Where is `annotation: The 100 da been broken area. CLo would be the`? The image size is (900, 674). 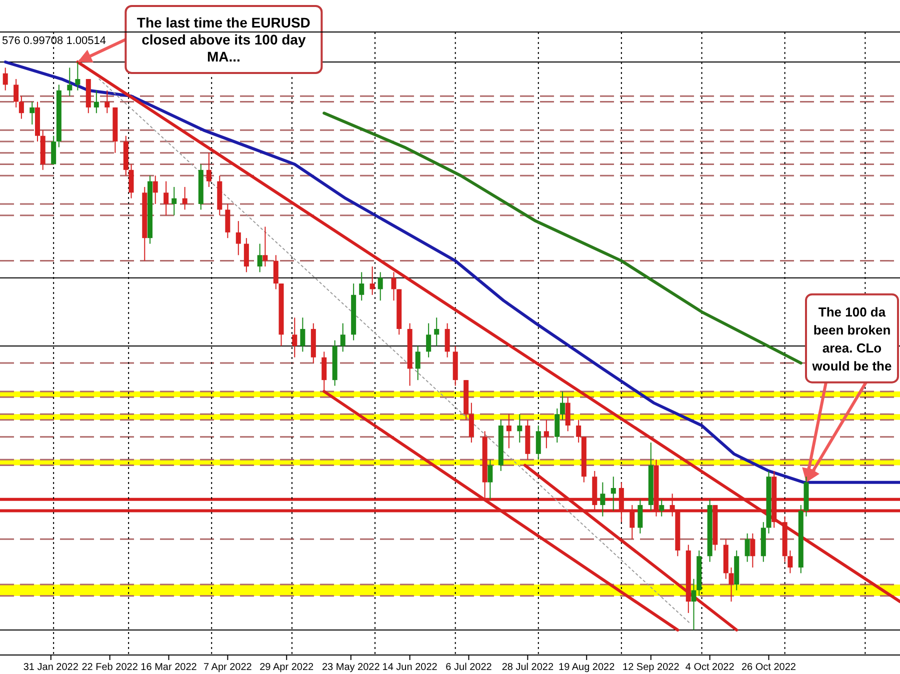
annotation: The 100 da been broken area. CLo would be the is located at coordinates (851, 339).